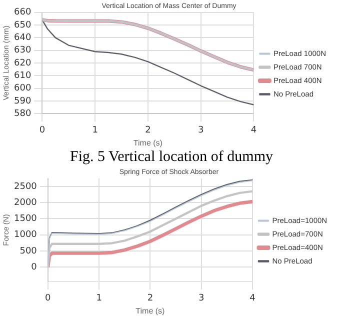 This screenshot has height=322, width=343. What do you see at coordinates (23, 89) in the screenshot?
I see `y-tick-label: 600` at bounding box center [23, 89].